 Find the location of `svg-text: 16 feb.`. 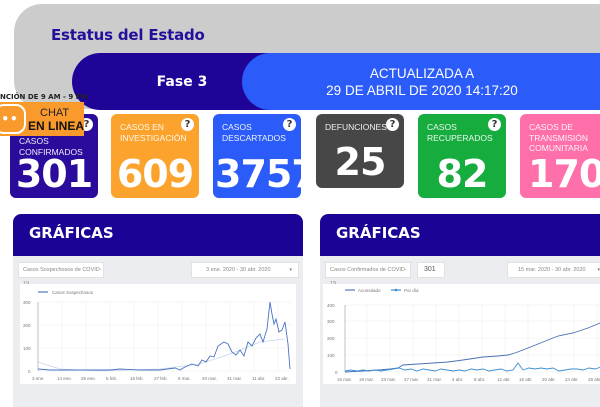

svg-text: 16 feb. is located at coordinates (137, 378).